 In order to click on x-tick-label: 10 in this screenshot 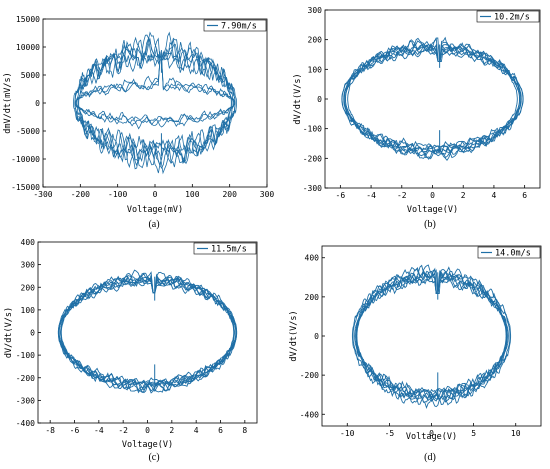, I will do `click(516, 433)`.